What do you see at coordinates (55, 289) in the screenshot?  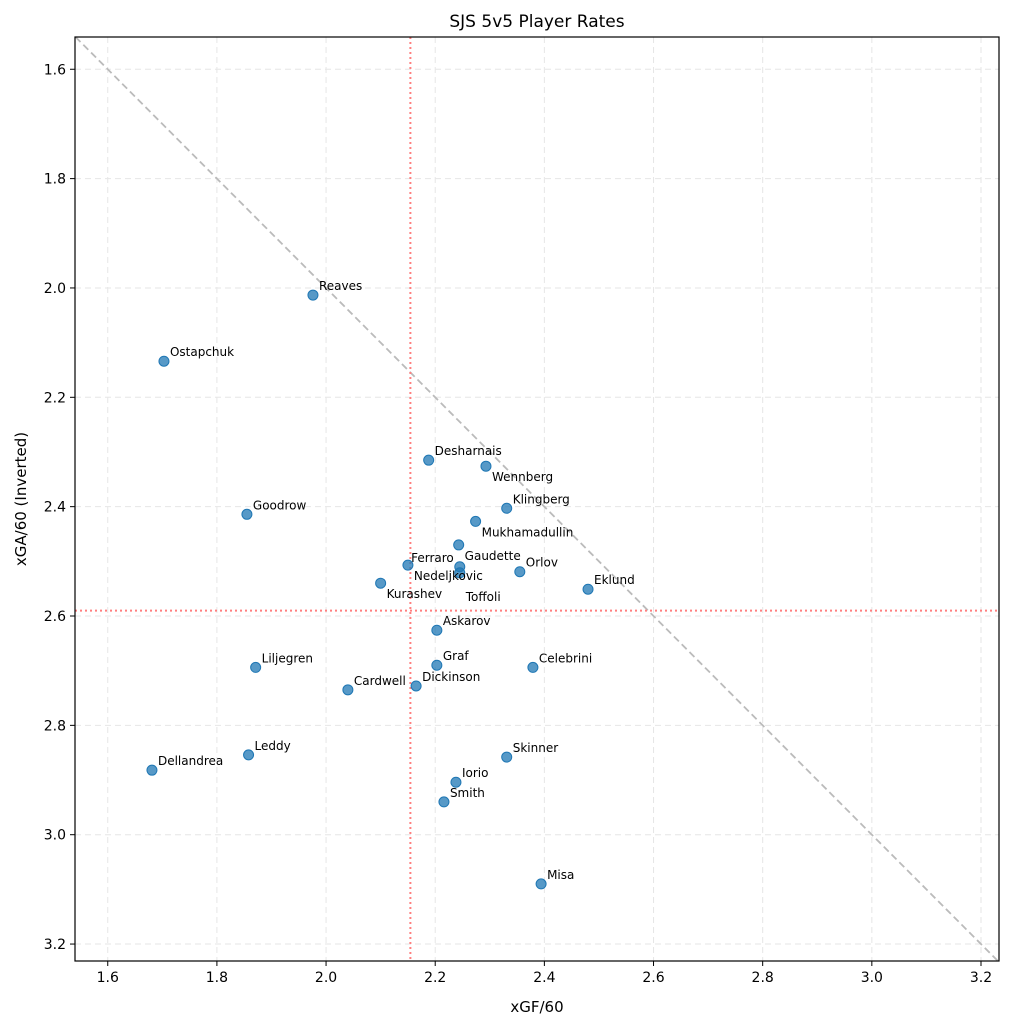 I see `y-tick-label: 2.0` at bounding box center [55, 289].